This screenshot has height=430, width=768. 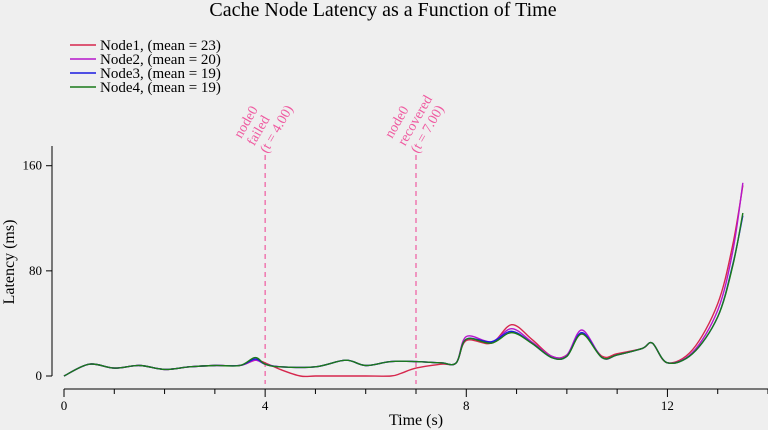 I want to click on x-tick-label: 12, so click(x=667, y=405).